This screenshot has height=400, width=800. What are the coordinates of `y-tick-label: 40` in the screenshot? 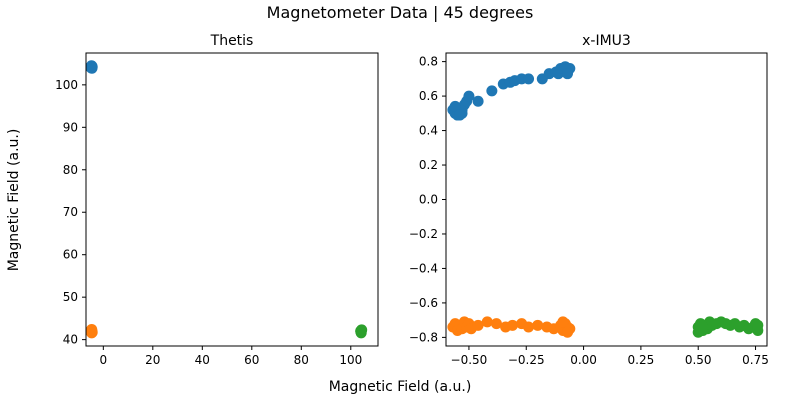 It's located at (70, 340).